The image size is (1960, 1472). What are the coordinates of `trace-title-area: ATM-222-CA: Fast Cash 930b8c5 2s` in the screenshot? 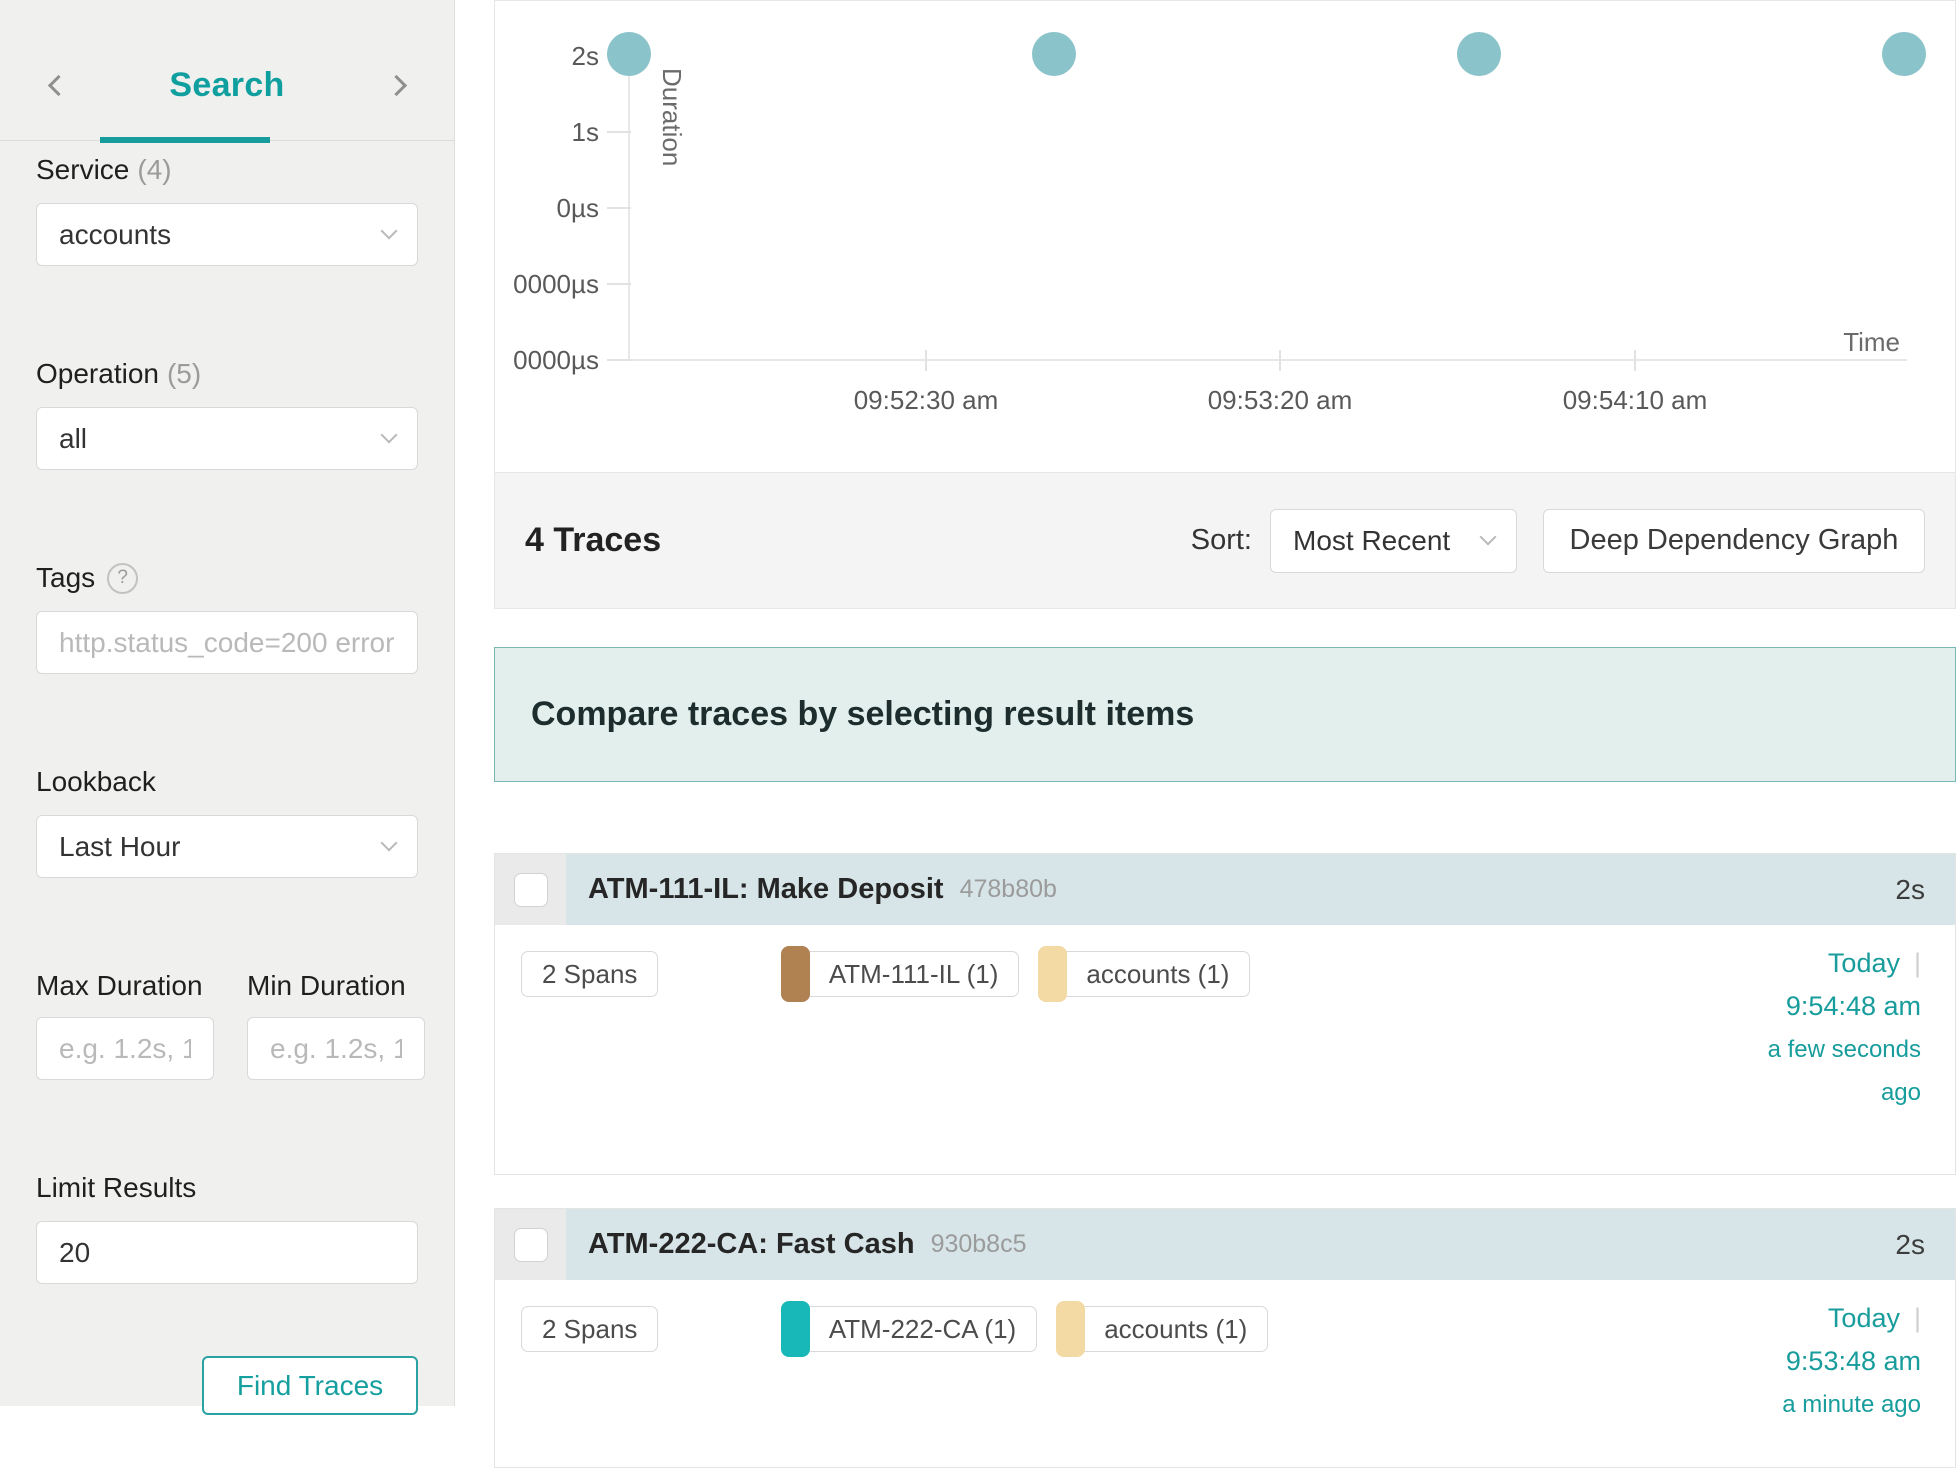 It's located at (1260, 1244).